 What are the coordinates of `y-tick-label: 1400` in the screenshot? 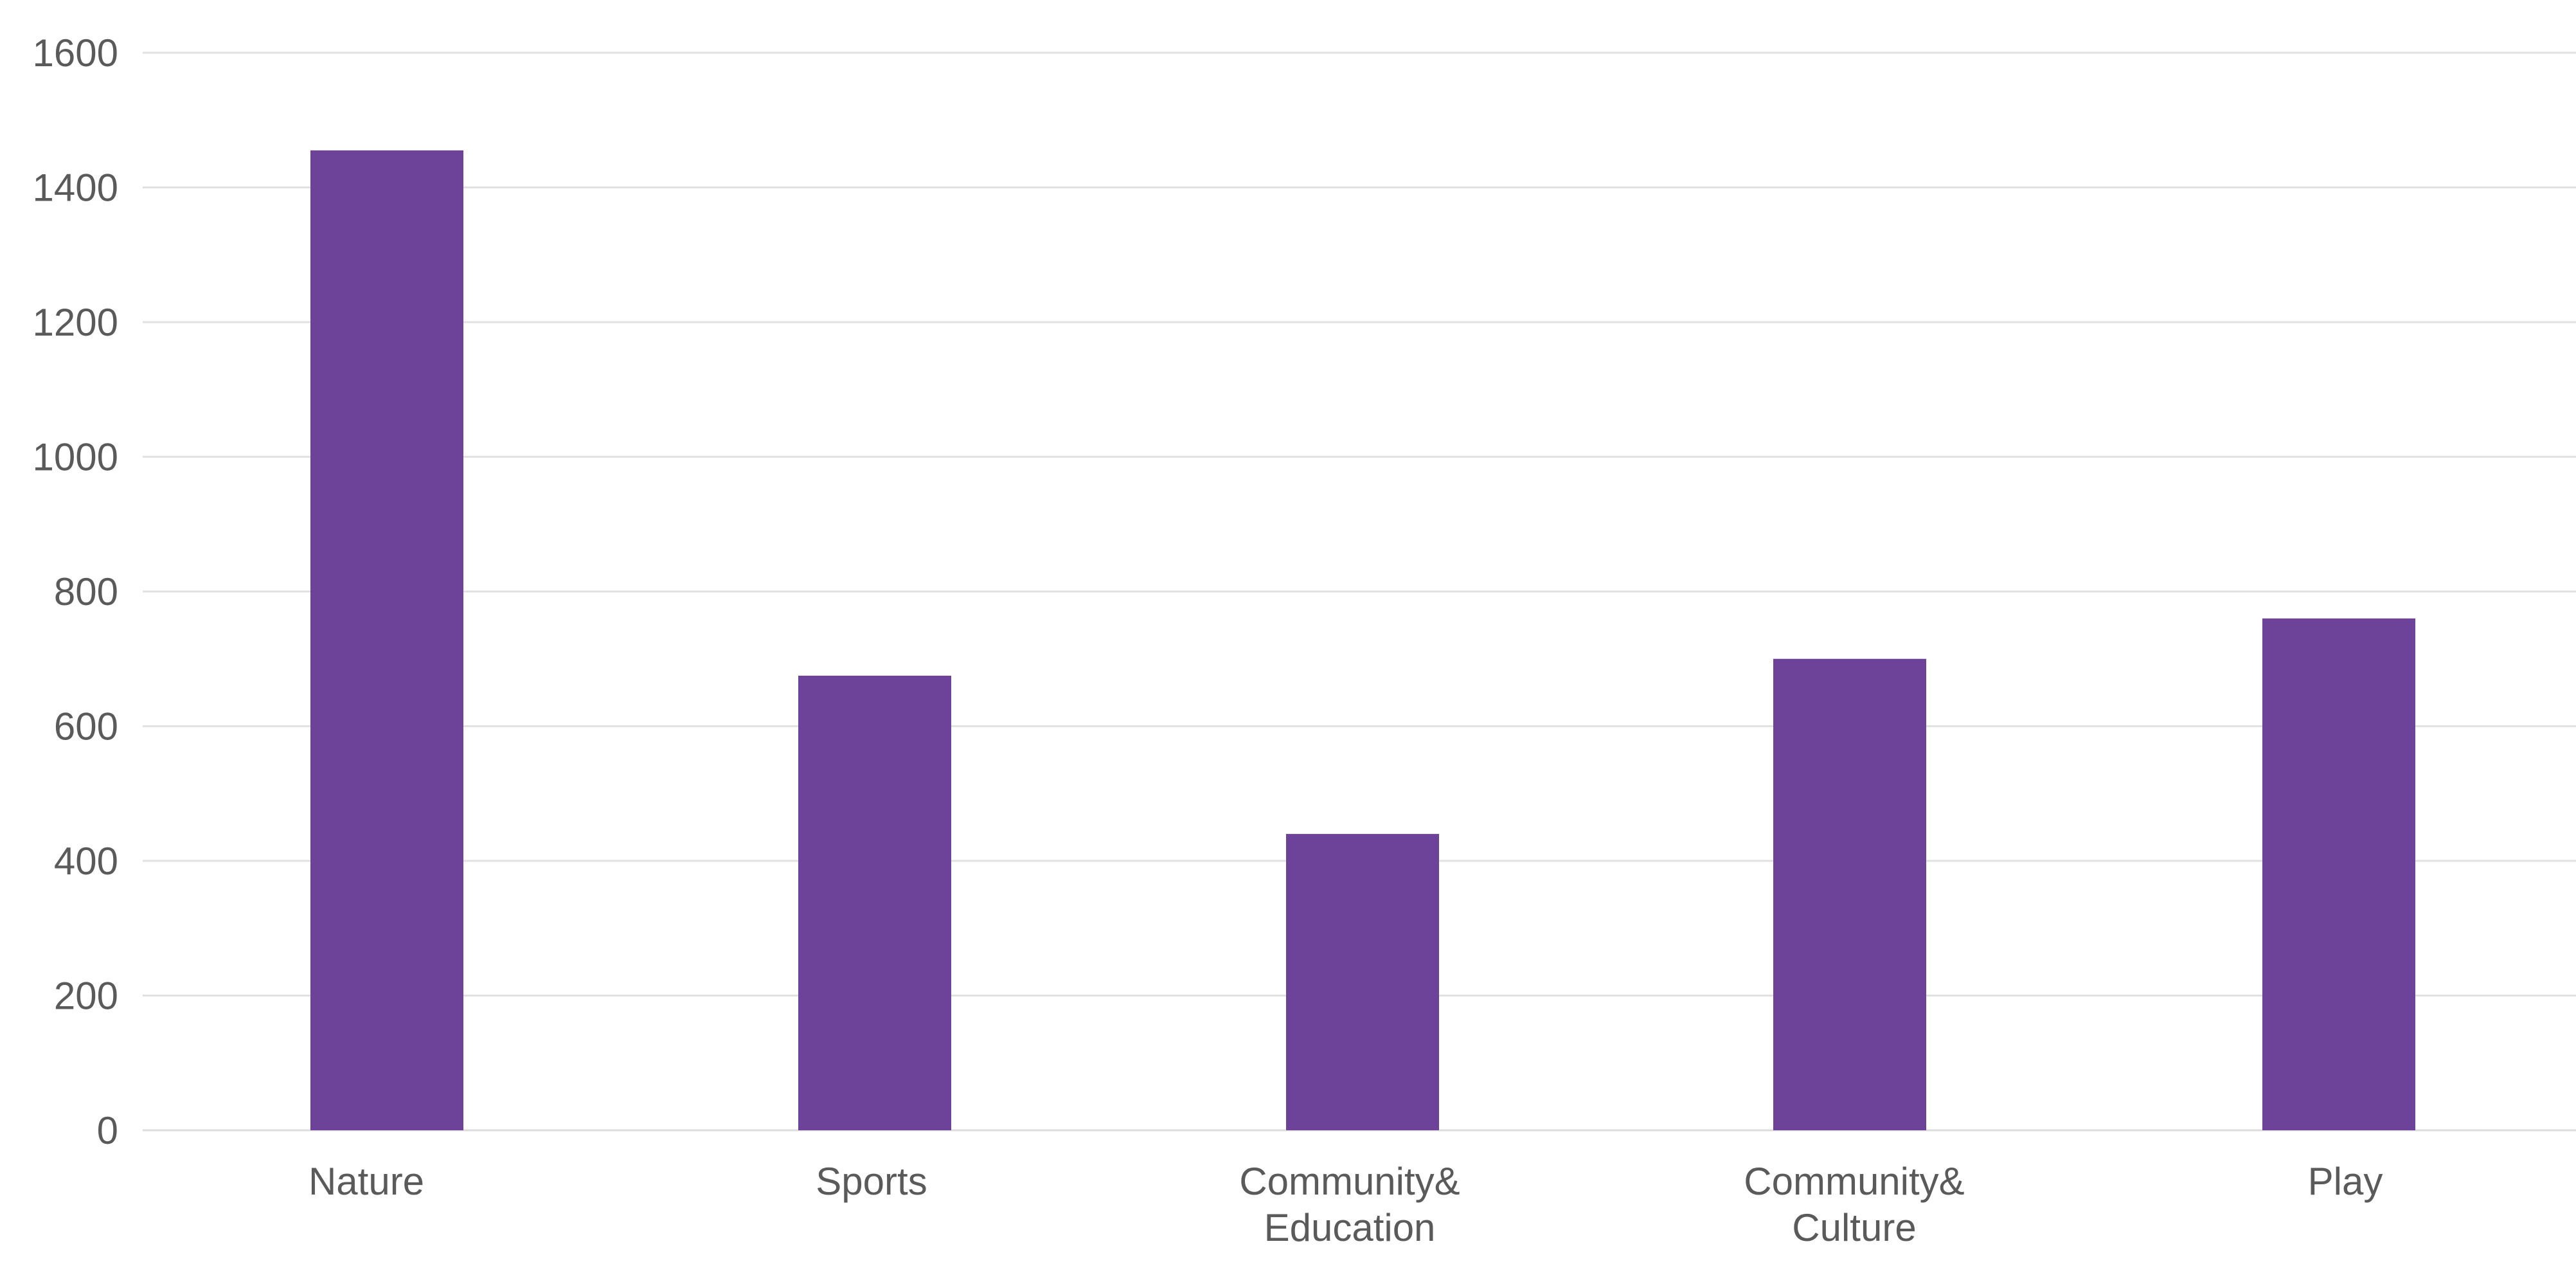 It's located at (75, 189).